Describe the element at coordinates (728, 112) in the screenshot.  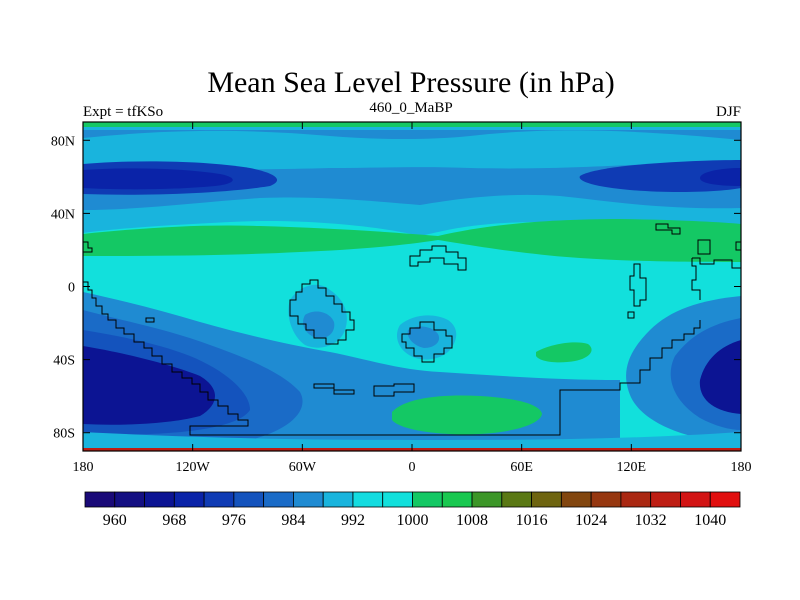
I see `season-label: DJF` at that location.